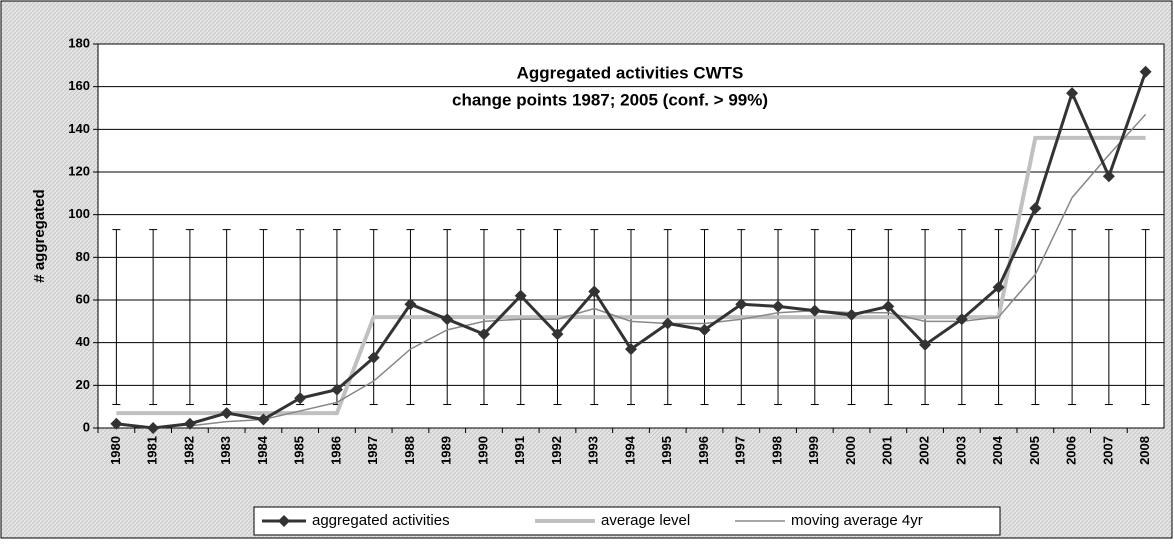 The image size is (1174, 545). What do you see at coordinates (924, 450) in the screenshot?
I see `x-tick-label: 2002` at bounding box center [924, 450].